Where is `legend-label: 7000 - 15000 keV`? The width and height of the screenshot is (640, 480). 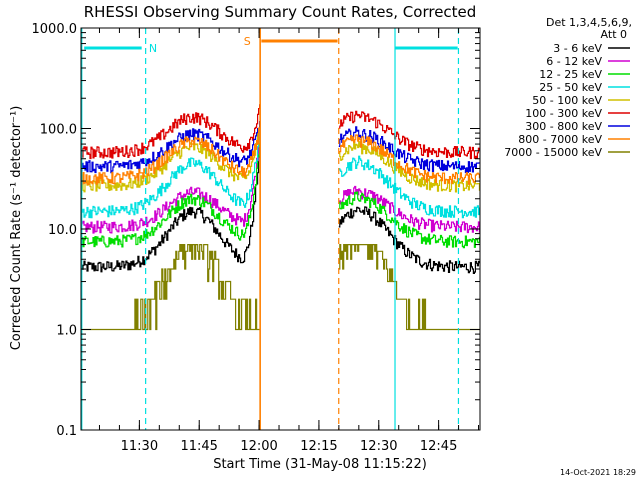
legend-label: 7000 - 15000 keV is located at coordinates (553, 152).